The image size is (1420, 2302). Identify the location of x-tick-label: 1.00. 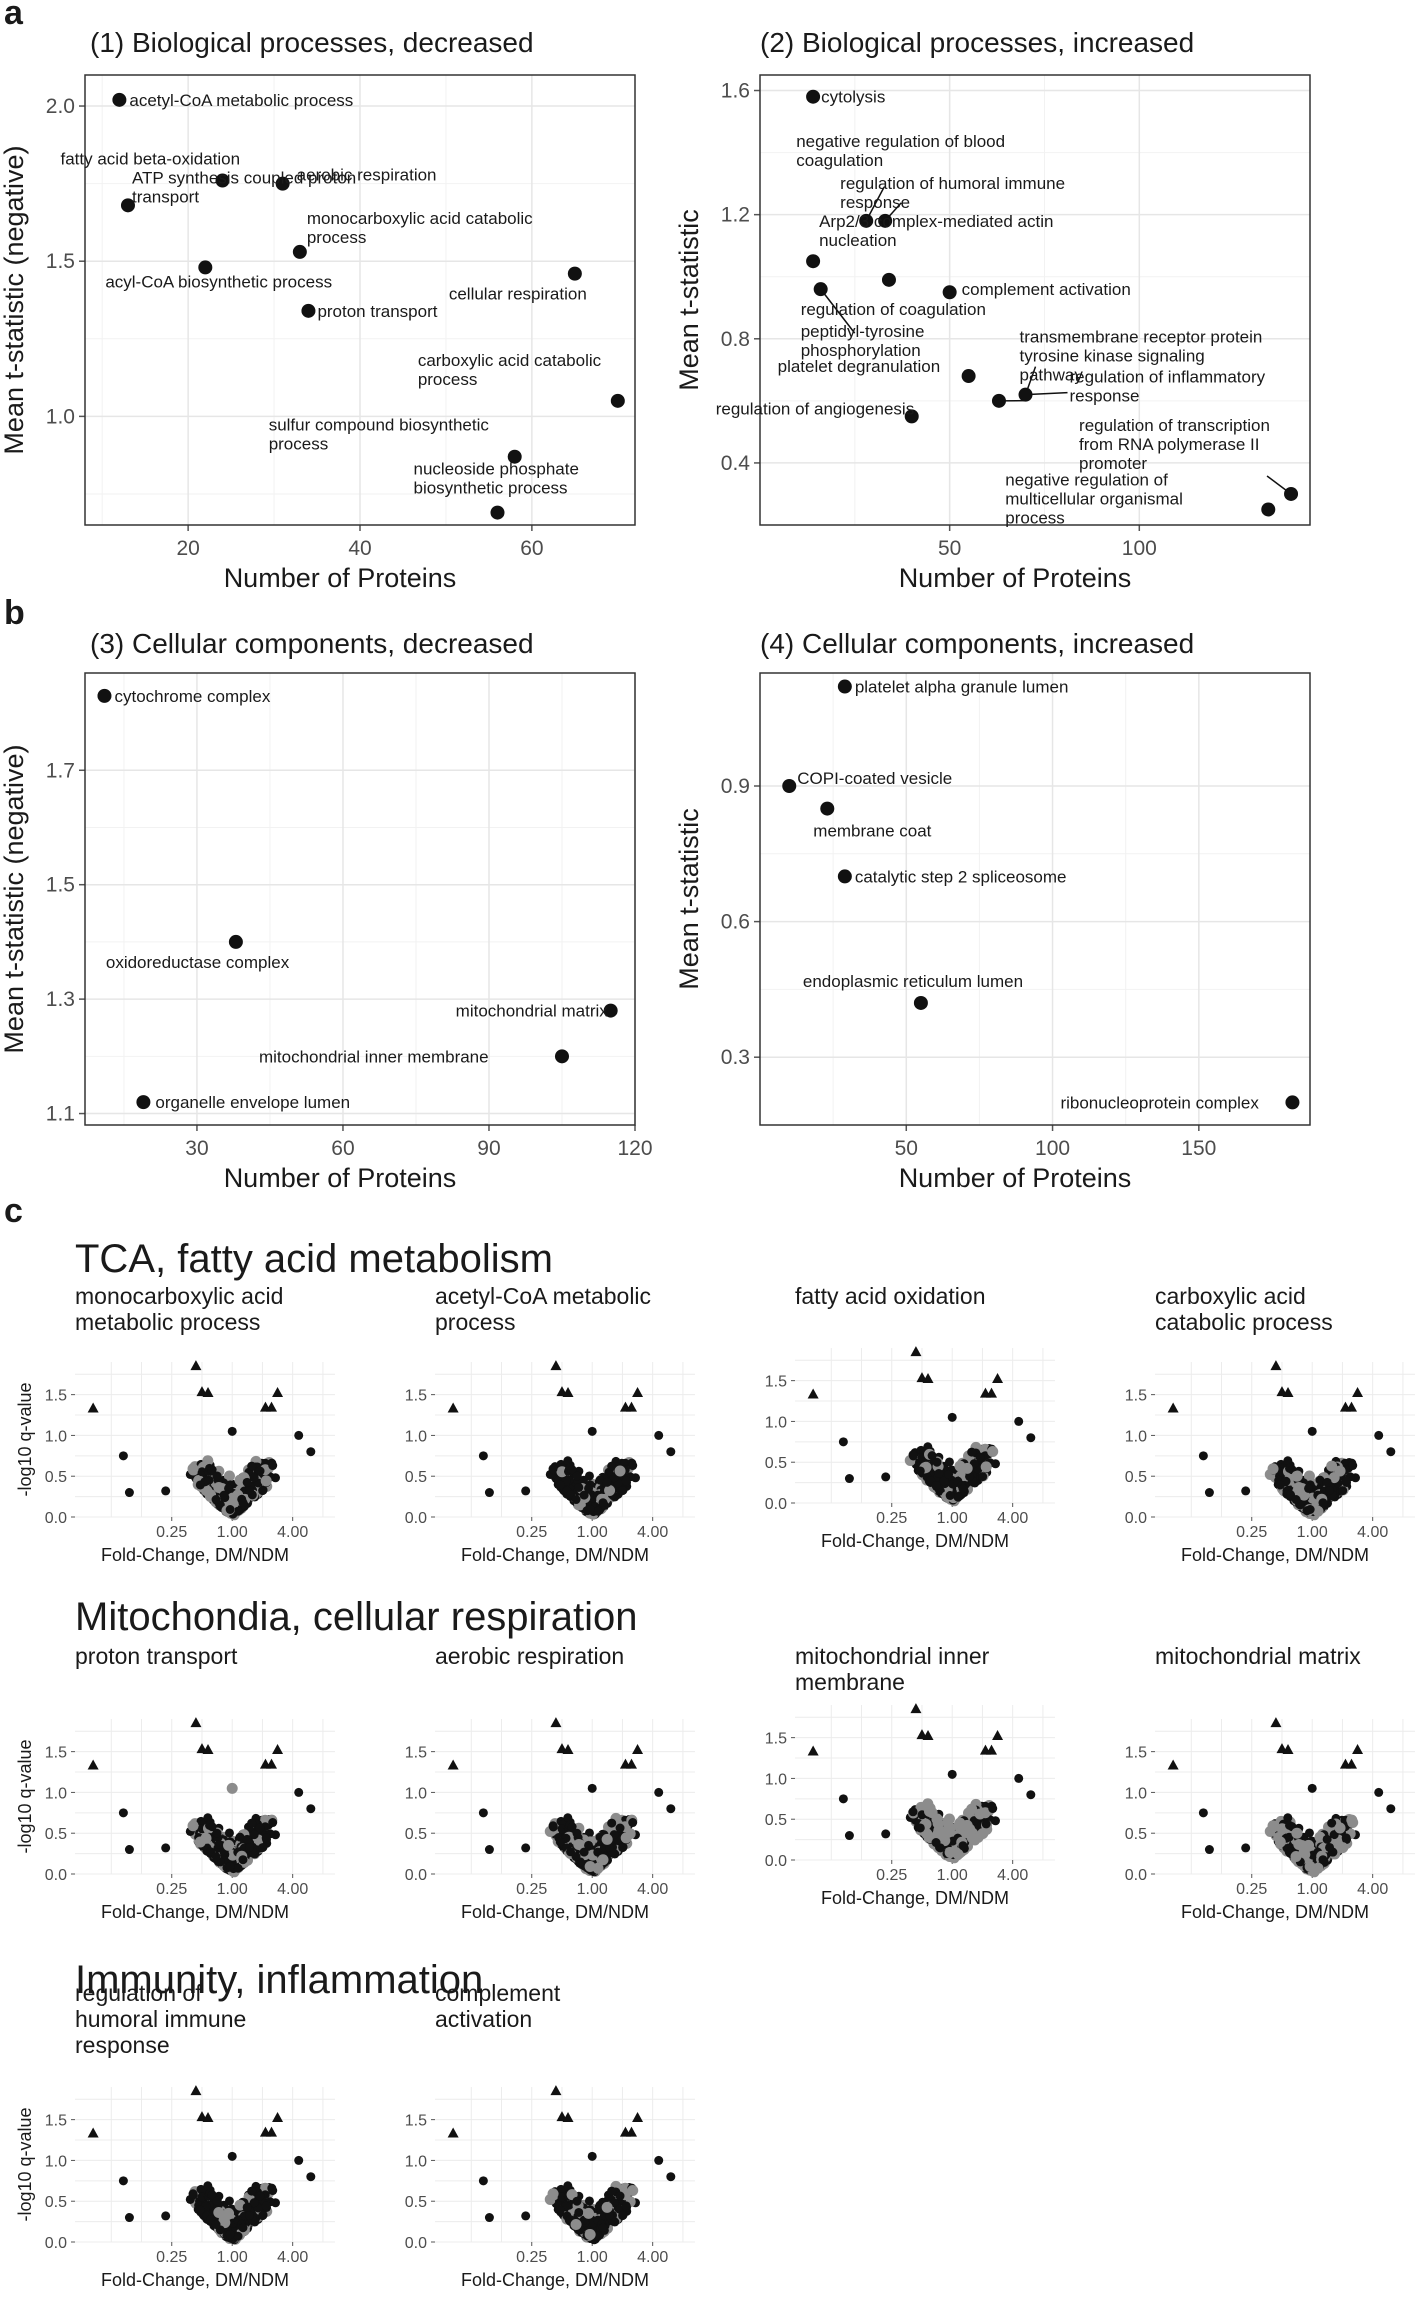
(1312, 1889).